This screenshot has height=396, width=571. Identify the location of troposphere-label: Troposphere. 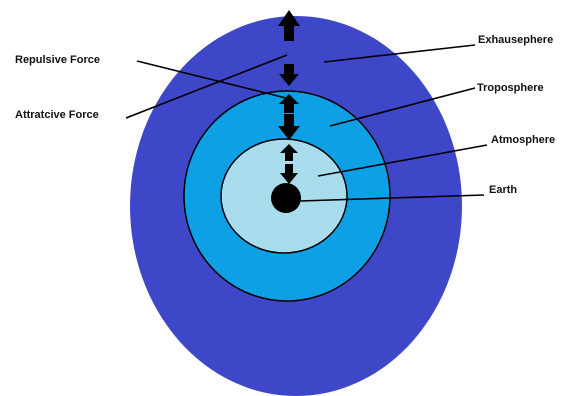
(510, 88).